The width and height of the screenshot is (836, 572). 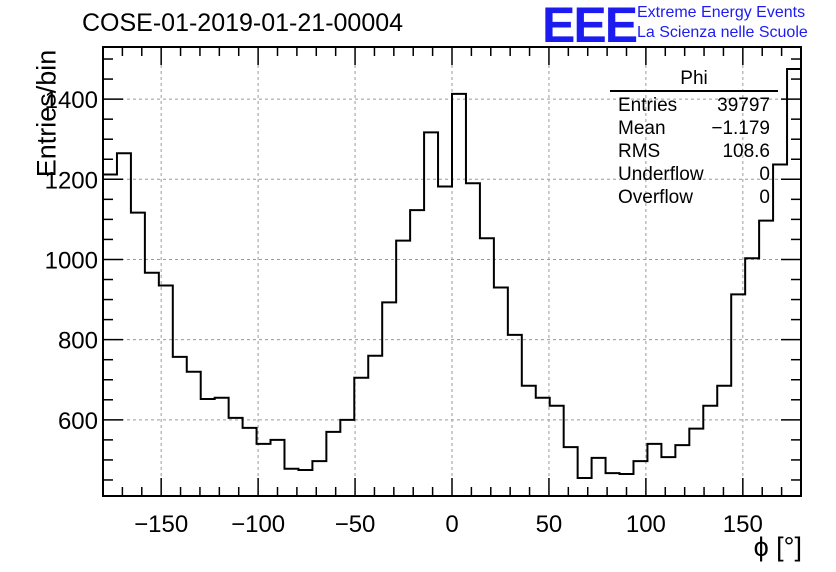 What do you see at coordinates (78, 421) in the screenshot?
I see `y-tick-label: 600` at bounding box center [78, 421].